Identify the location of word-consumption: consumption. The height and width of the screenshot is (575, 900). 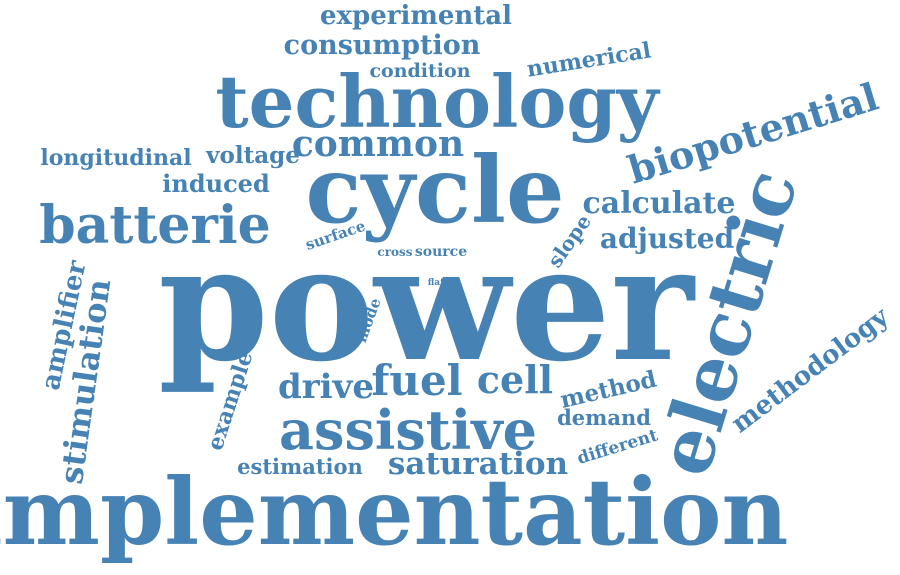
(382, 45).